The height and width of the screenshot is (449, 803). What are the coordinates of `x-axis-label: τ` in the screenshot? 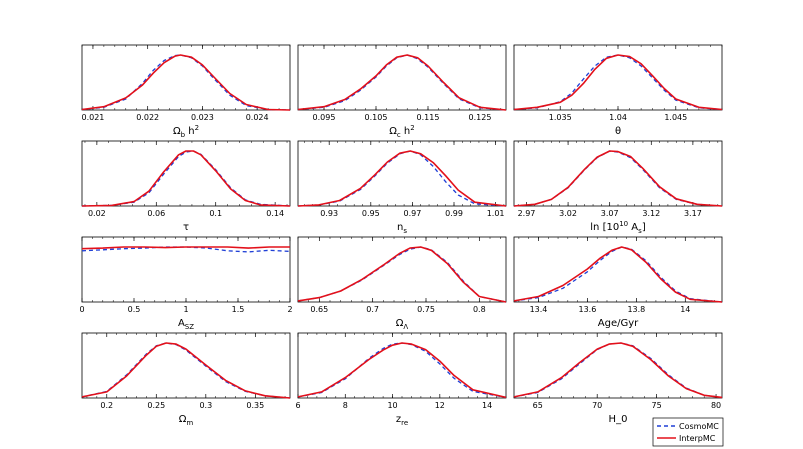 It's located at (186, 227).